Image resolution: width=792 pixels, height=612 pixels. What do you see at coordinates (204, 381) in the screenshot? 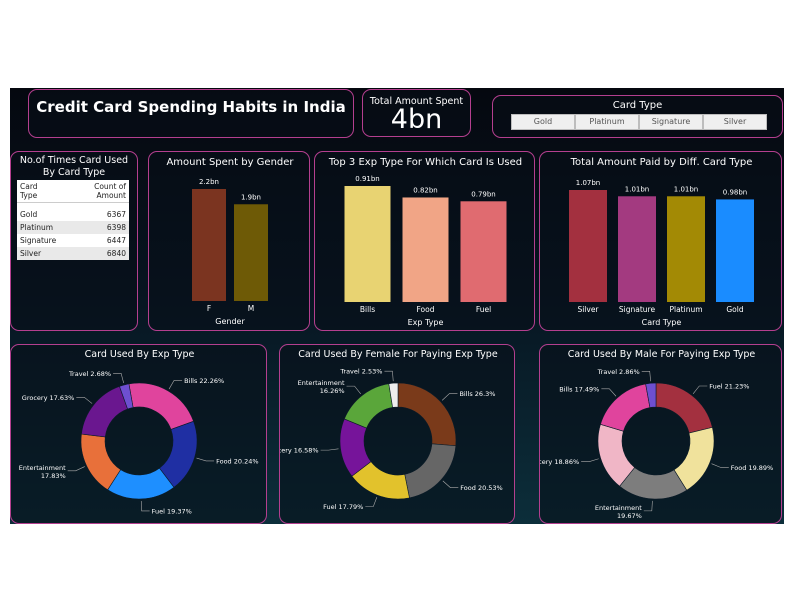
I see `slice-label: Bills 22.26%` at bounding box center [204, 381].